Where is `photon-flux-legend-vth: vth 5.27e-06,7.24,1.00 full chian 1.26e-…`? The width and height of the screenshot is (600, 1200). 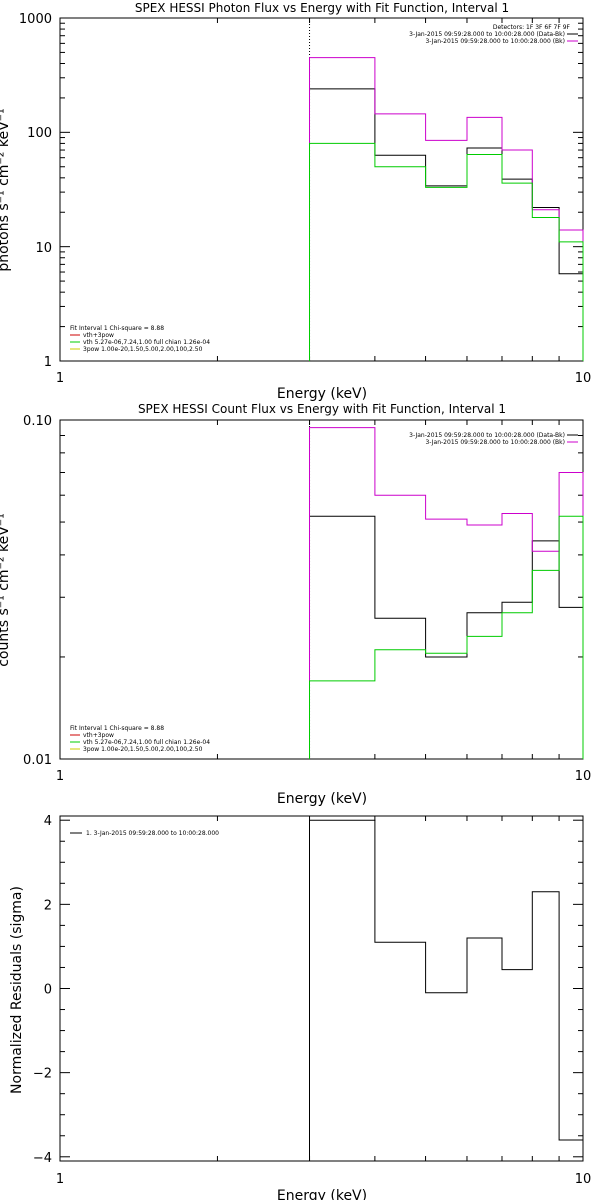
photon-flux-legend-vth: vth 5.27e-06,7.24,1.00 full chian 1.26e-… is located at coordinates (146, 342).